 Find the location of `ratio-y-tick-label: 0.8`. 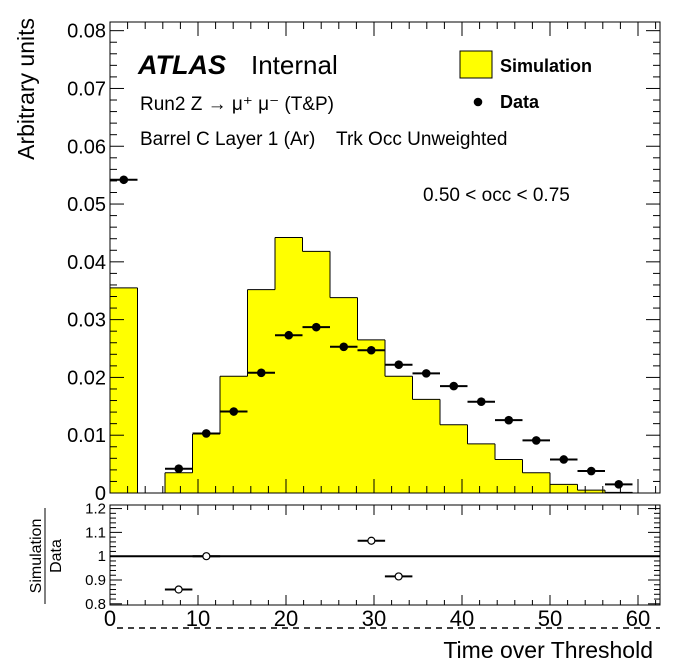

ratio-y-tick-label: 0.8 is located at coordinates (95, 604).